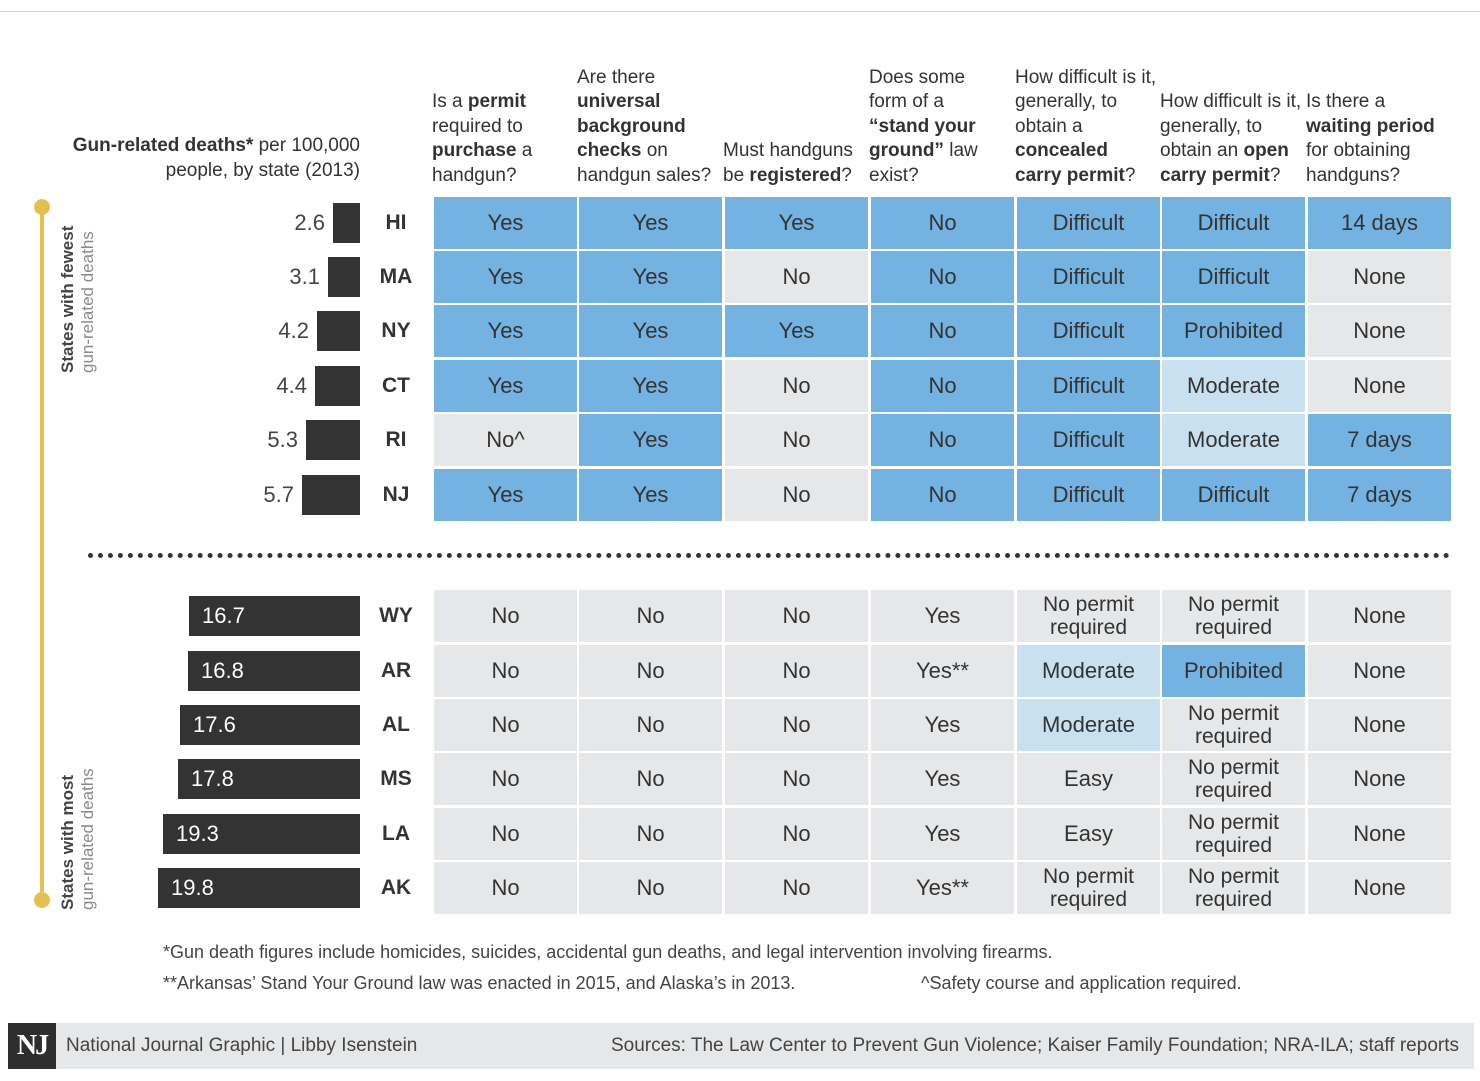 This screenshot has height=1081, width=1480. Describe the element at coordinates (396, 887) in the screenshot. I see `state-label-ak: AK` at that location.